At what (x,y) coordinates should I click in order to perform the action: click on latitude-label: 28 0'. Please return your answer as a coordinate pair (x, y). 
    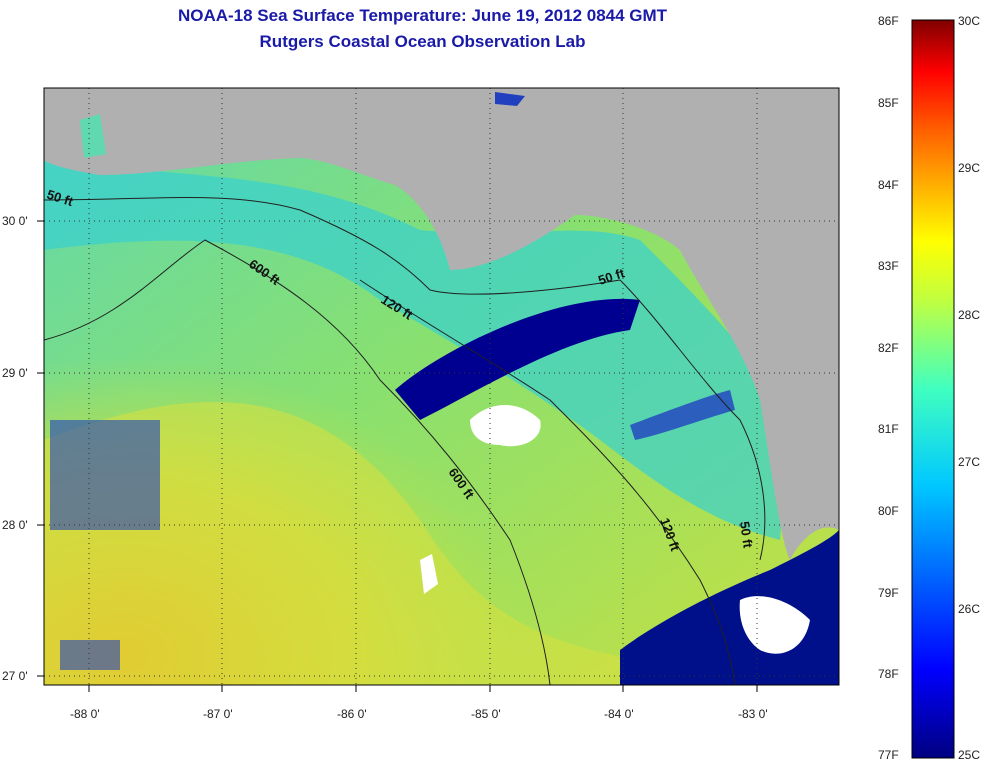
    Looking at the image, I should click on (15, 525).